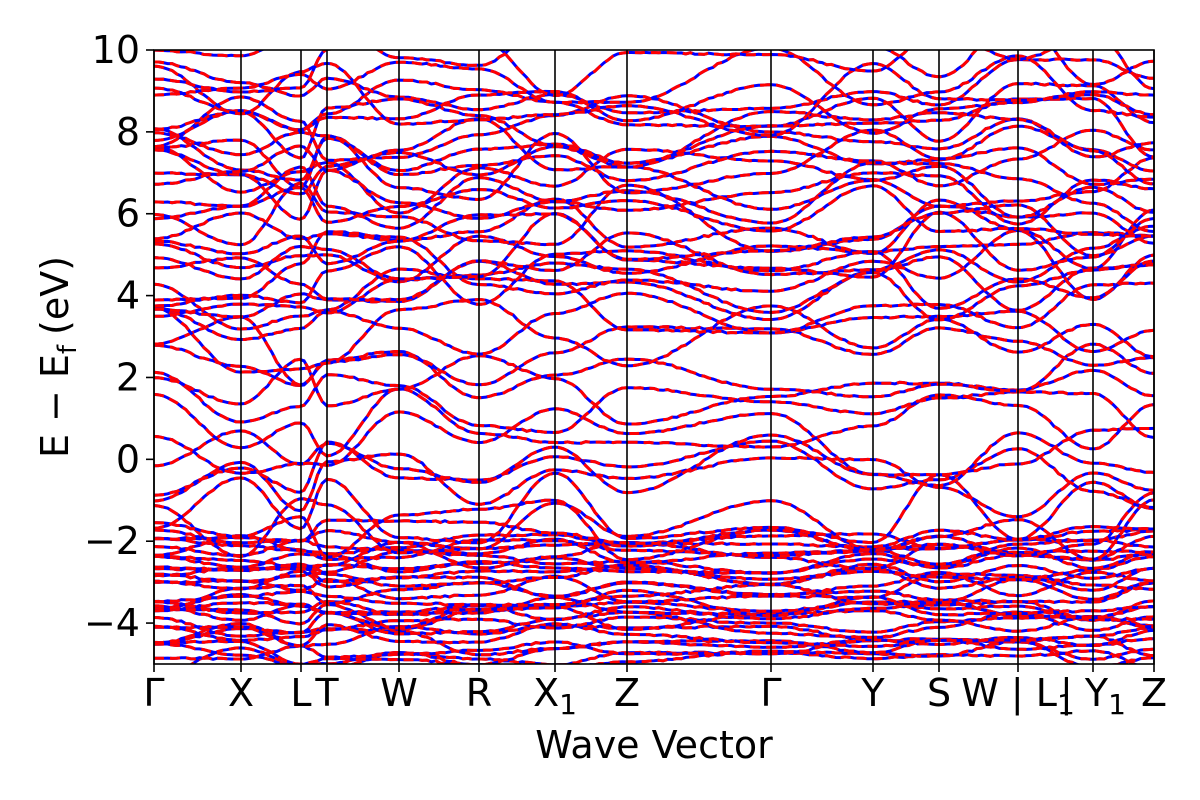 This screenshot has width=1200, height=800. Describe the element at coordinates (241, 693) in the screenshot. I see `x-tick-label: X` at that location.